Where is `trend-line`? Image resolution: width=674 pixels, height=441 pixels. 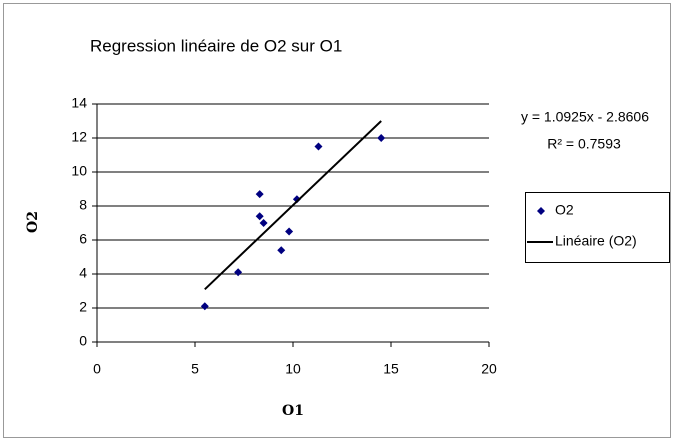 trend-line is located at coordinates (293, 205).